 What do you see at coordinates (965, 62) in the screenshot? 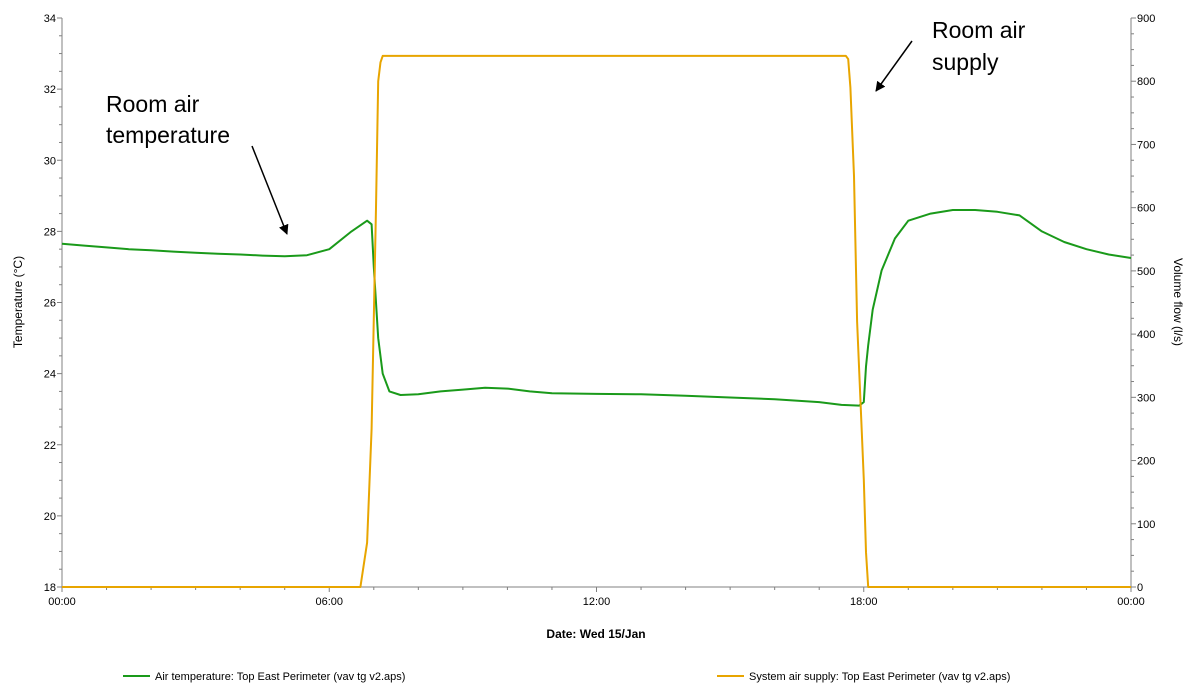
I see `annotation-line: supply` at bounding box center [965, 62].